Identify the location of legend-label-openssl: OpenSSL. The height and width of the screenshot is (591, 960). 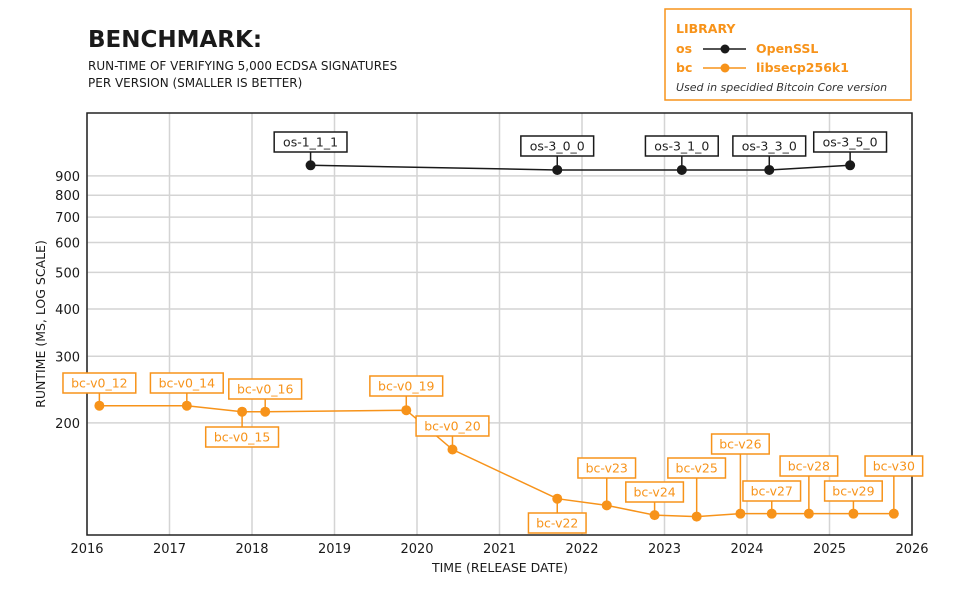
(787, 48).